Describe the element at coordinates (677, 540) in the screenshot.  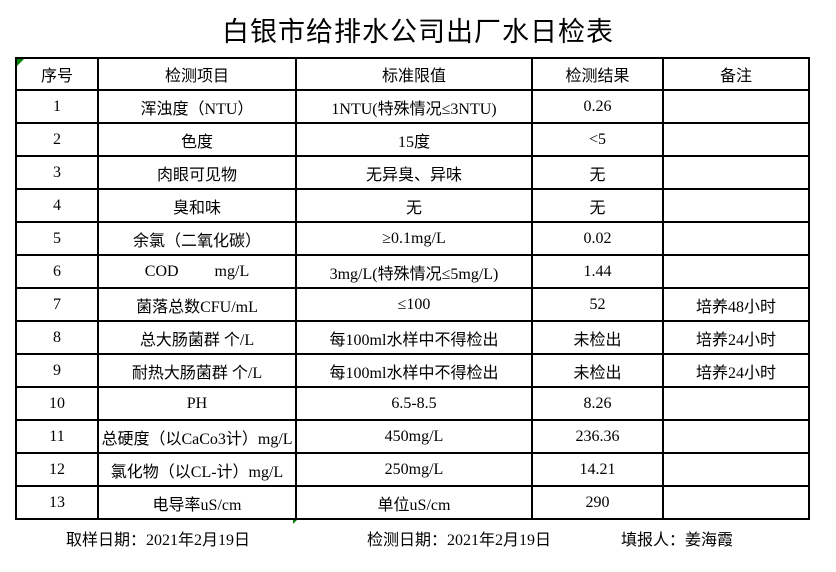
I see `reporter-label: 填报人：姜海霞` at that location.